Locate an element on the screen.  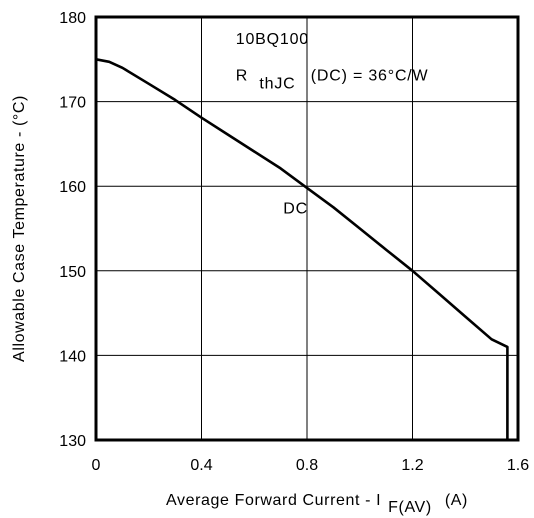
x-axis-title-subscript: F(AV) is located at coordinates (410, 507).